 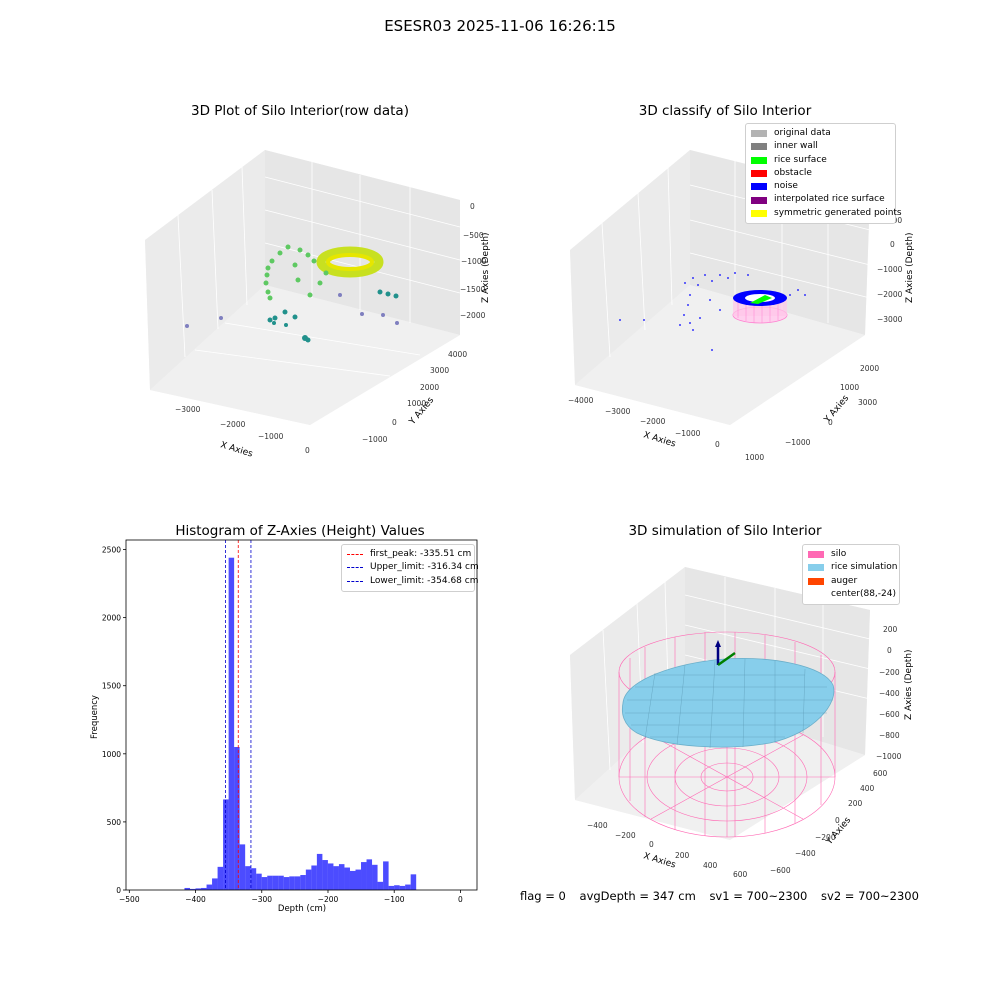 I want to click on x-tick-label: −300, so click(x=261, y=899).